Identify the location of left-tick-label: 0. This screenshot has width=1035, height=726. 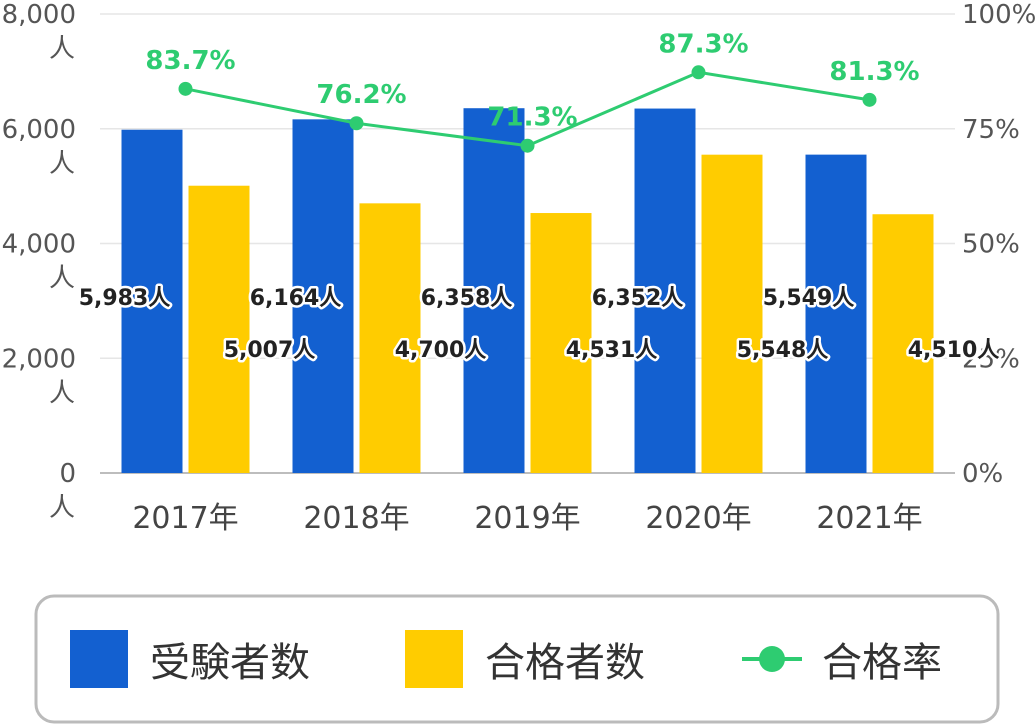
(67, 474).